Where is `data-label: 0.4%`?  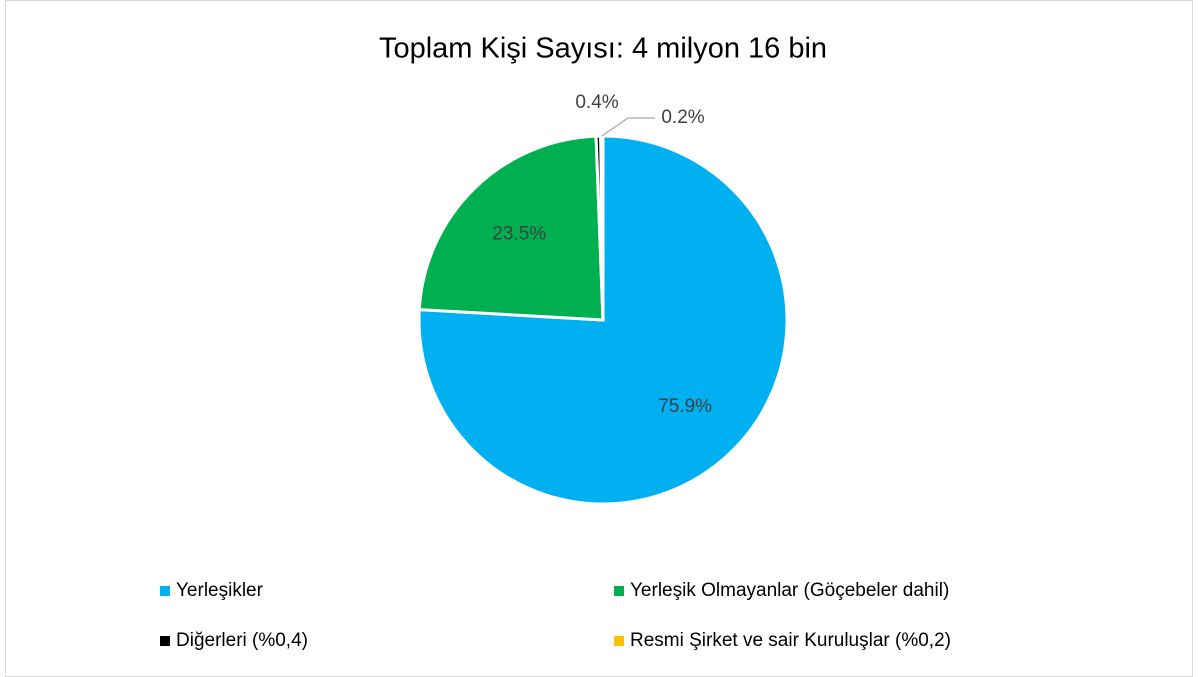 data-label: 0.4% is located at coordinates (596, 102).